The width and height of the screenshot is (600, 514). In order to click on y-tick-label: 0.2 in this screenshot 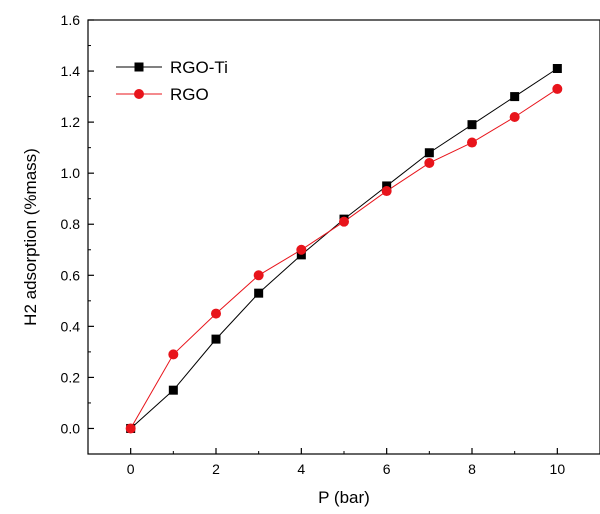, I will do `click(71, 377)`.